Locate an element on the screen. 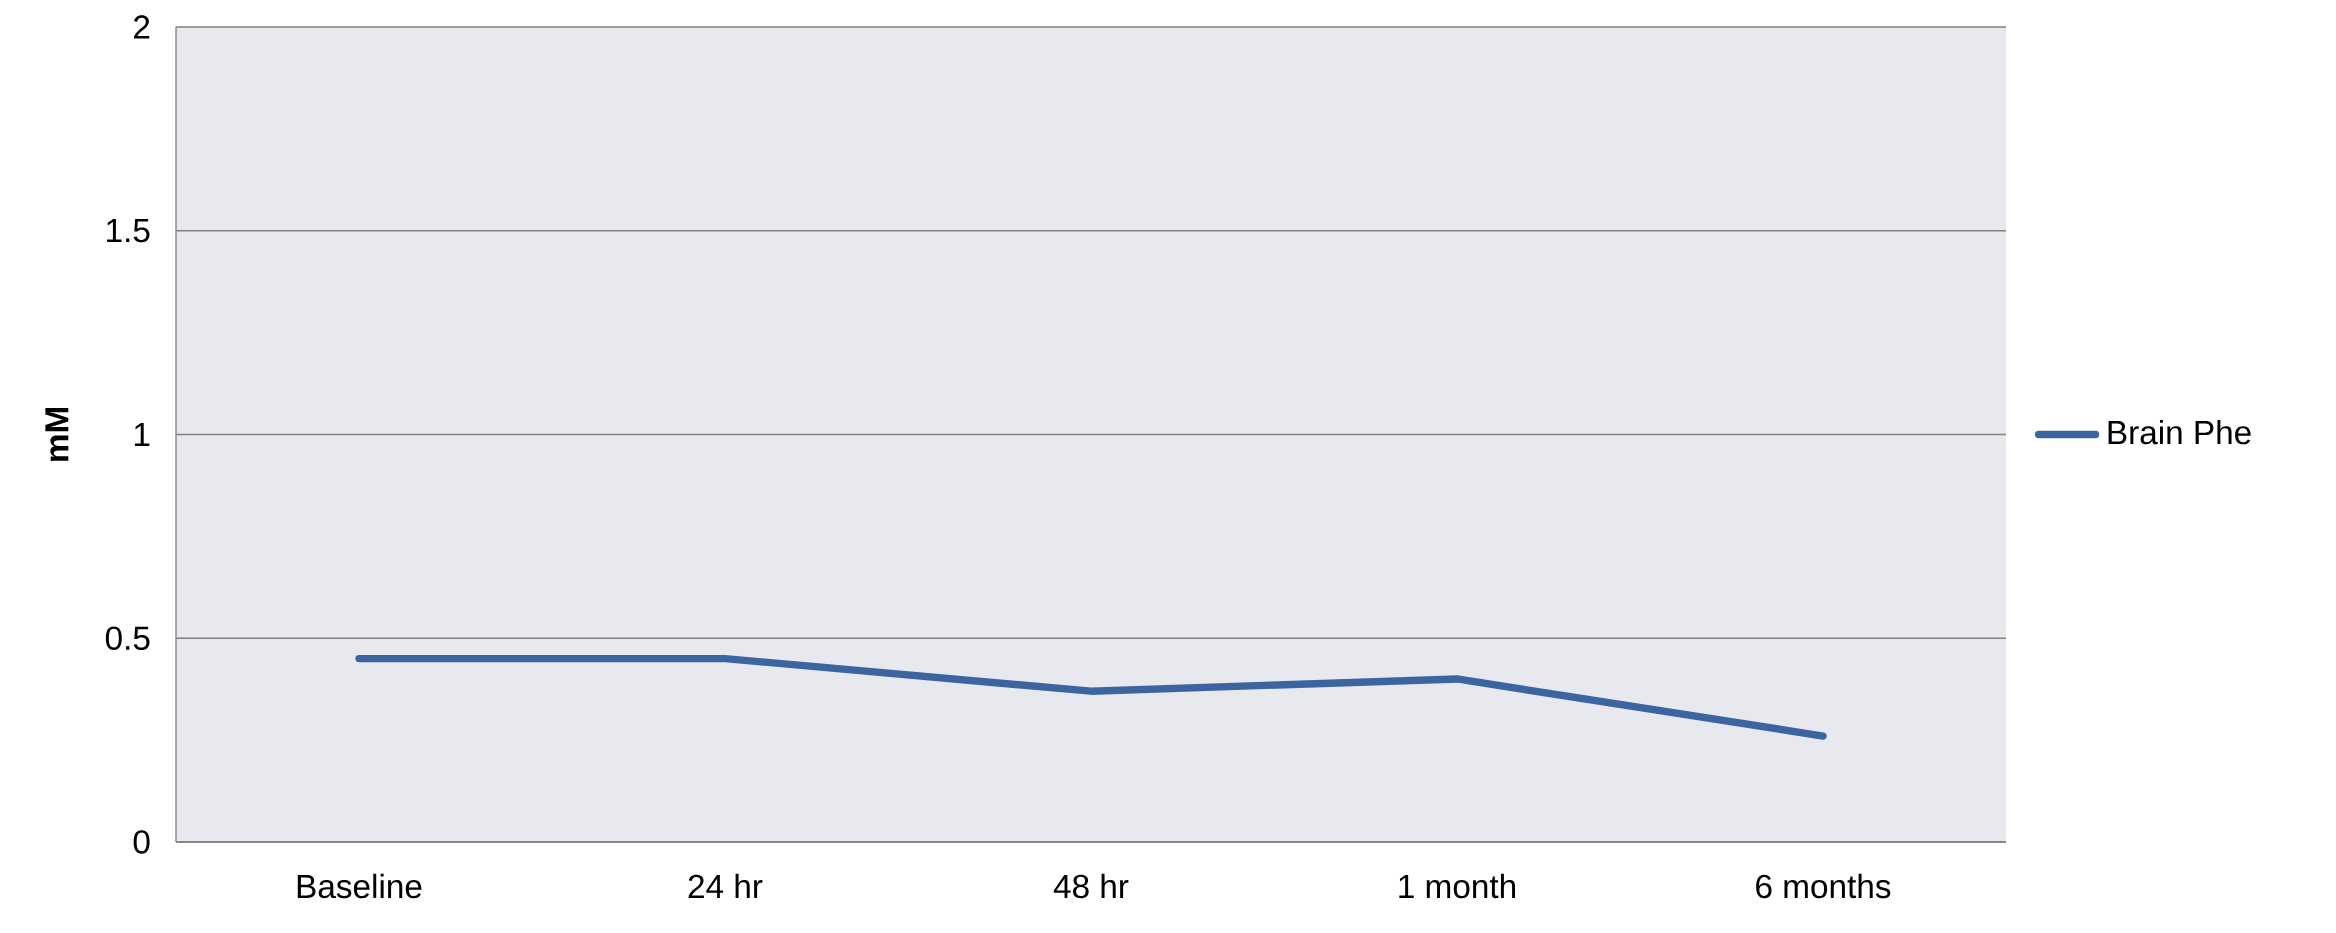  y-tick-label: 0 is located at coordinates (141, 842).